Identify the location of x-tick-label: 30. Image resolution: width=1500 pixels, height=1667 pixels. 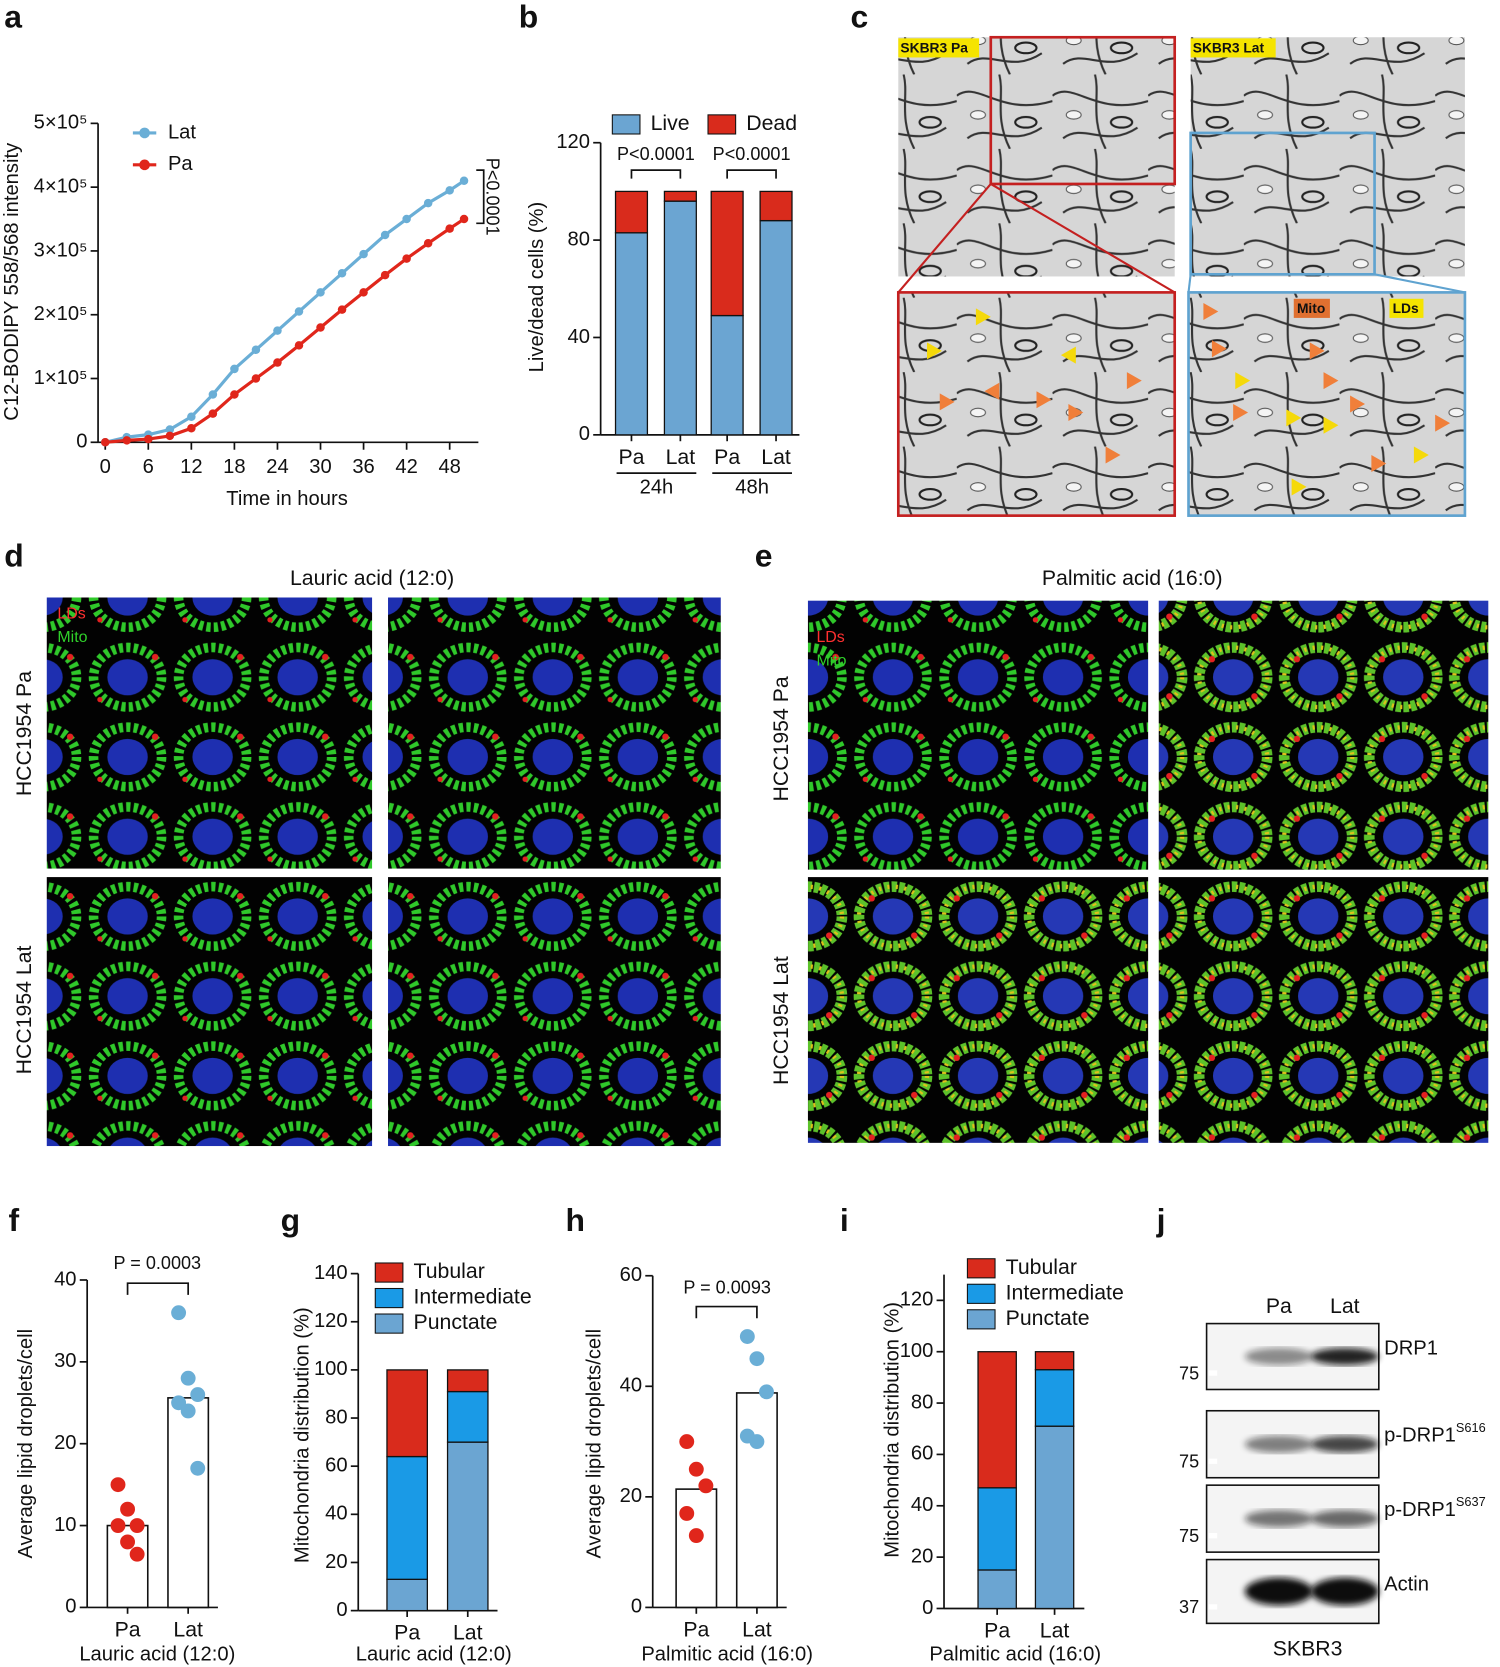
(320, 467).